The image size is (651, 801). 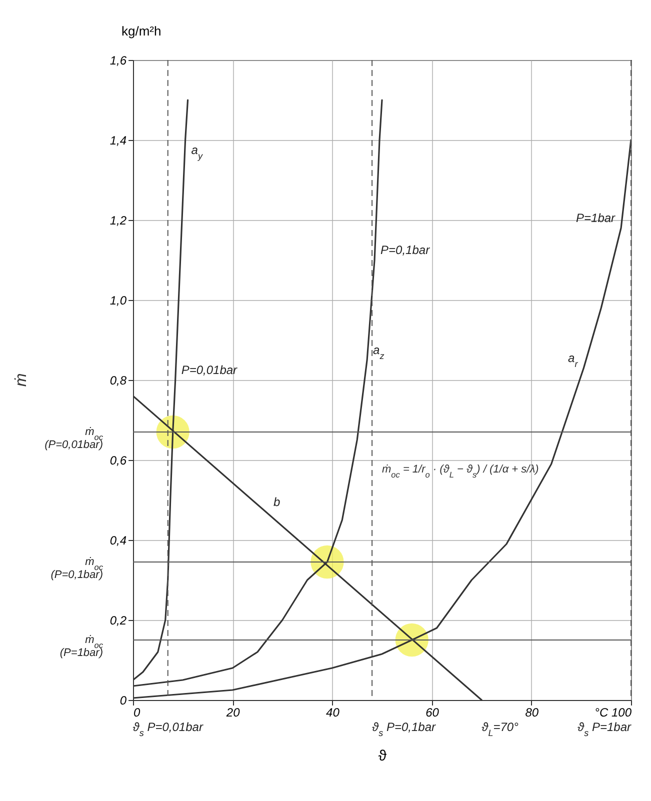 What do you see at coordinates (405, 250) in the screenshot?
I see `annotation: P=0,1bar` at bounding box center [405, 250].